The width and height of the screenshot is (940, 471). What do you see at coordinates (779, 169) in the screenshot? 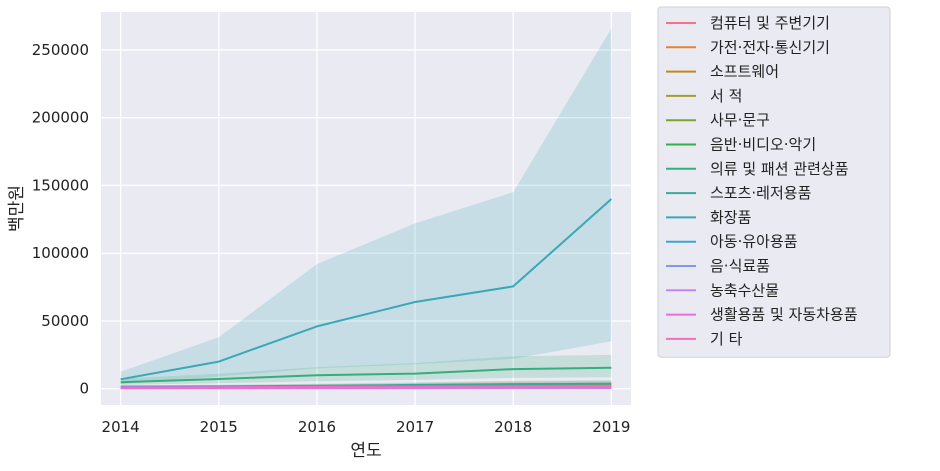
I see `legend-label: 의류 및 패션 관련상품` at bounding box center [779, 169].